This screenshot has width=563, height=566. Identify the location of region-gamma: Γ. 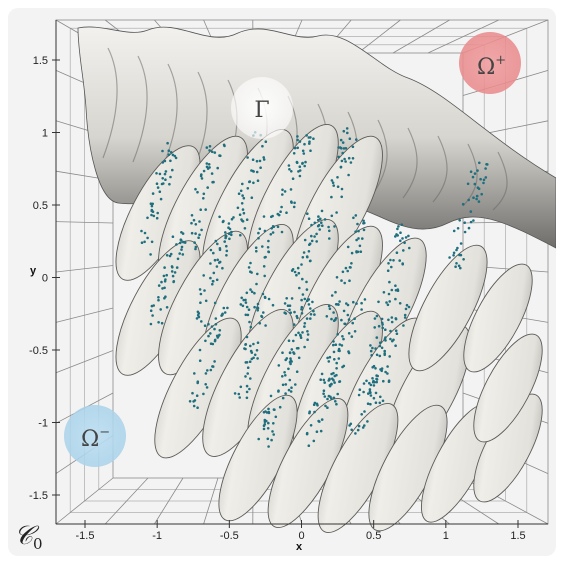
(262, 108).